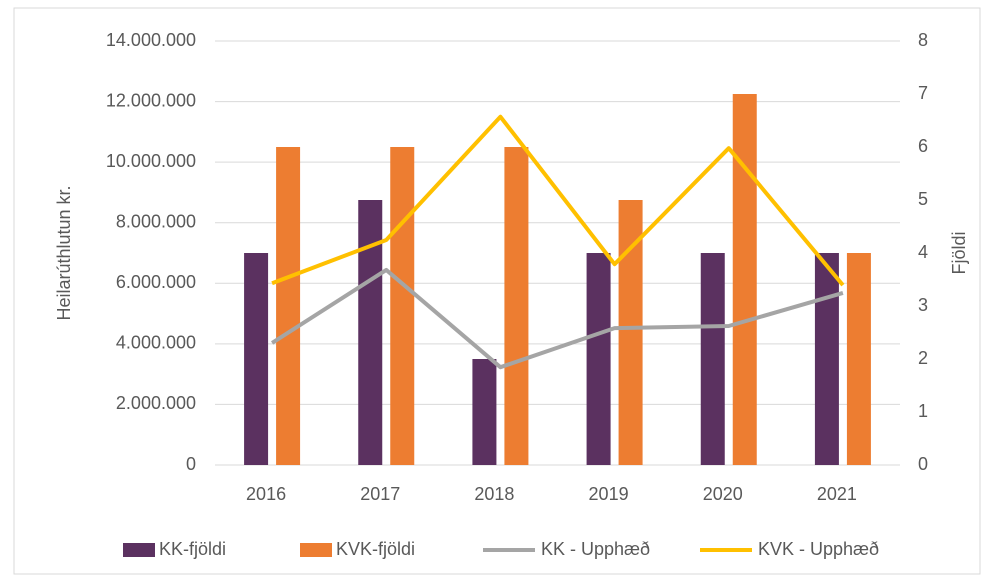 The width and height of the screenshot is (995, 581). I want to click on y-tick-label: 4.000.000, so click(156, 343).